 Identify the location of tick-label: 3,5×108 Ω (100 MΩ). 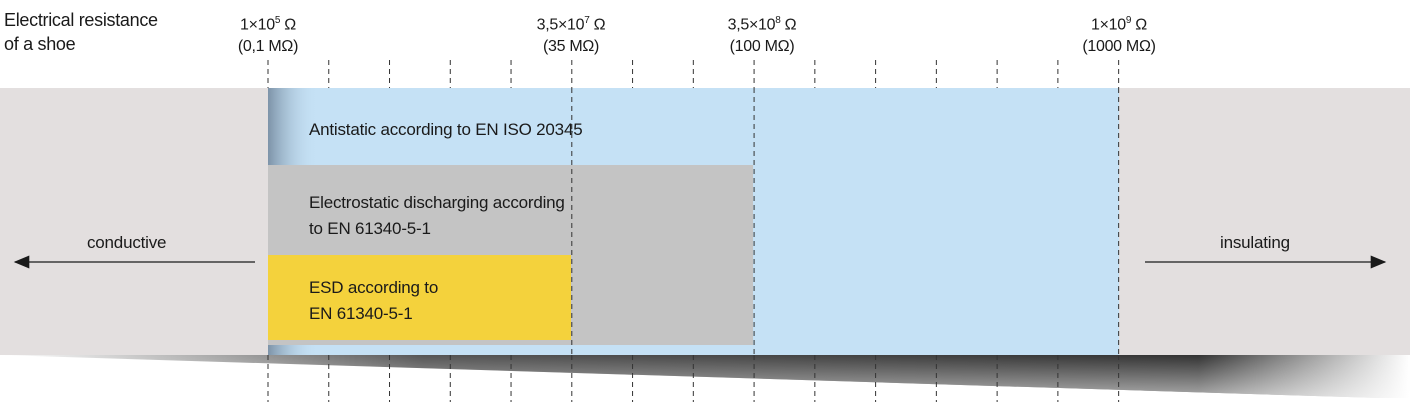
(762, 35).